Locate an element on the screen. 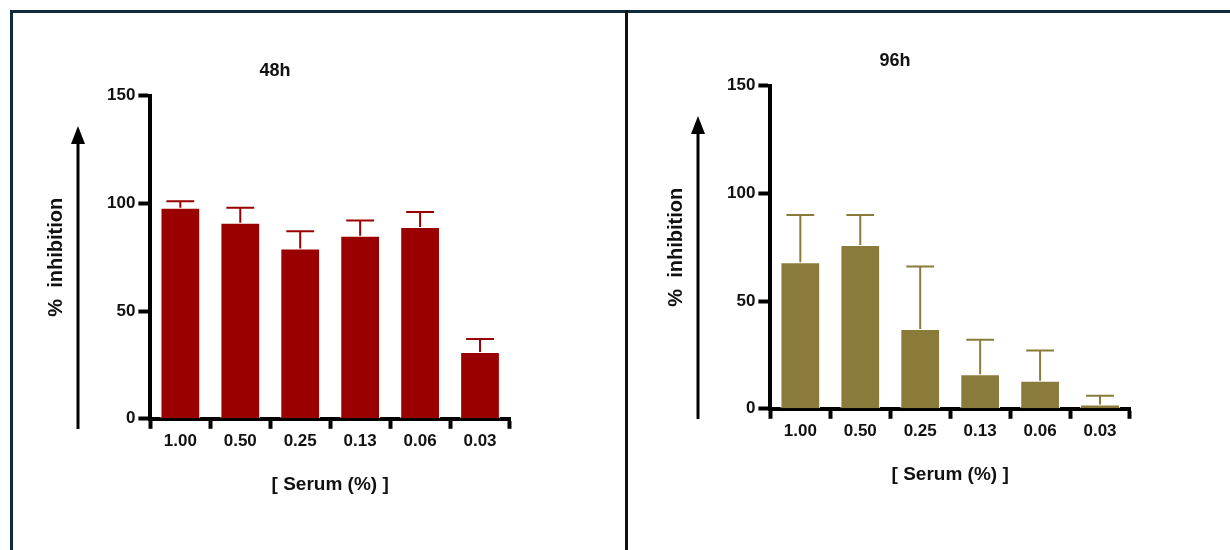  chart-title: 96h is located at coordinates (895, 59).